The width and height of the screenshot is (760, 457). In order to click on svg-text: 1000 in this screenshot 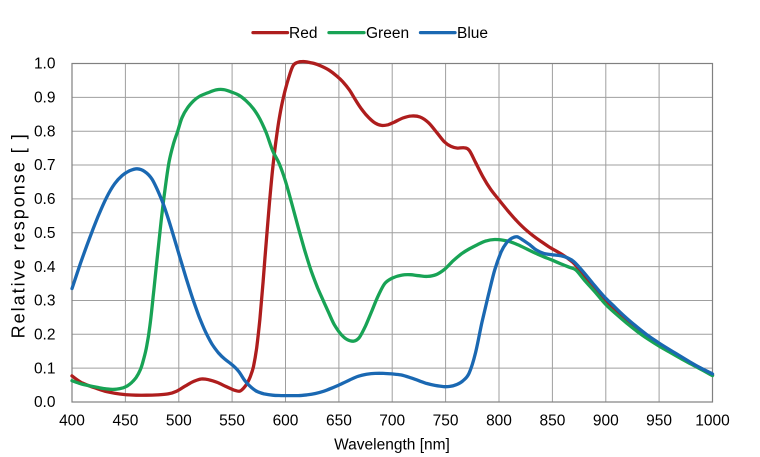, I will do `click(712, 421)`.